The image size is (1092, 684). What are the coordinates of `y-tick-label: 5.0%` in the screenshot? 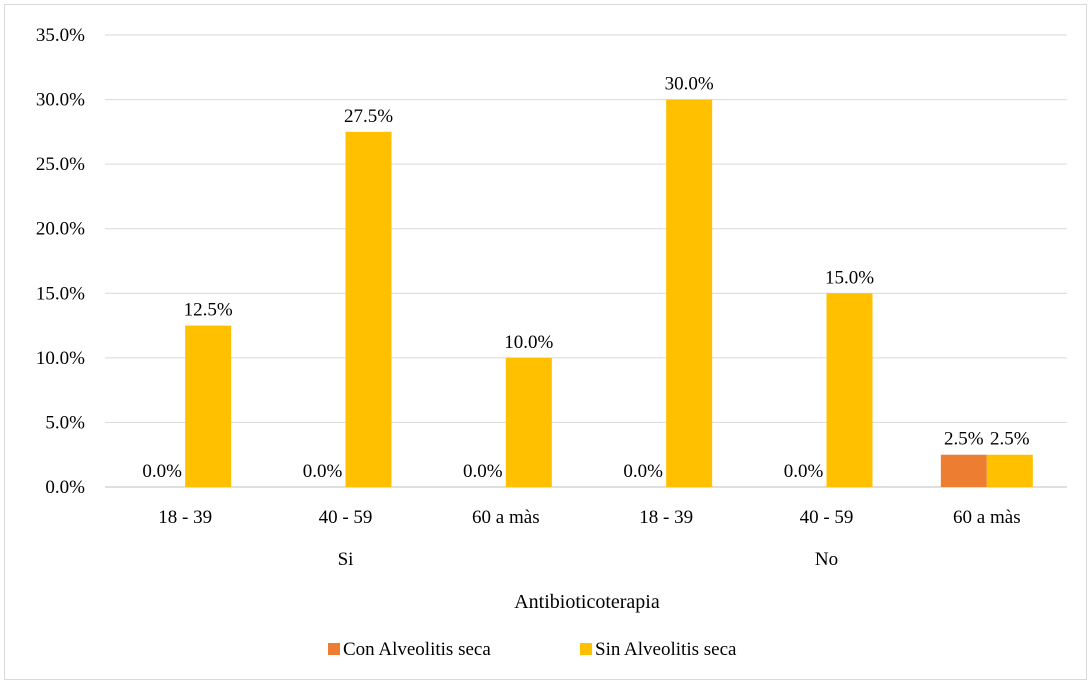 It's located at (65, 422).